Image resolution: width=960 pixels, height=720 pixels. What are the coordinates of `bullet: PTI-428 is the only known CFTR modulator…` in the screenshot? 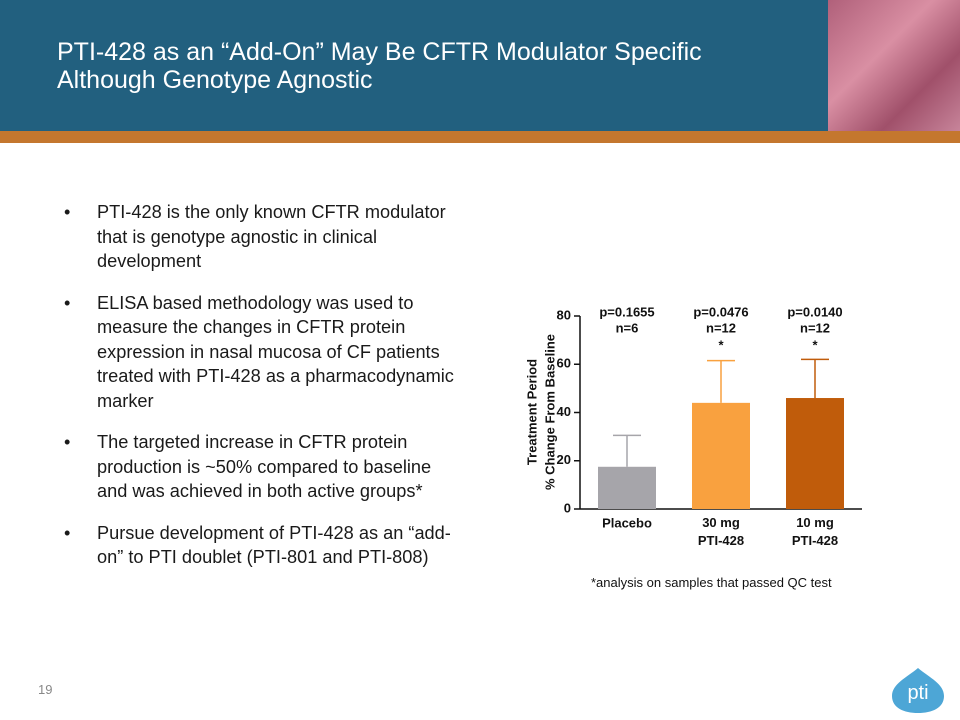 It's located at (261, 237).